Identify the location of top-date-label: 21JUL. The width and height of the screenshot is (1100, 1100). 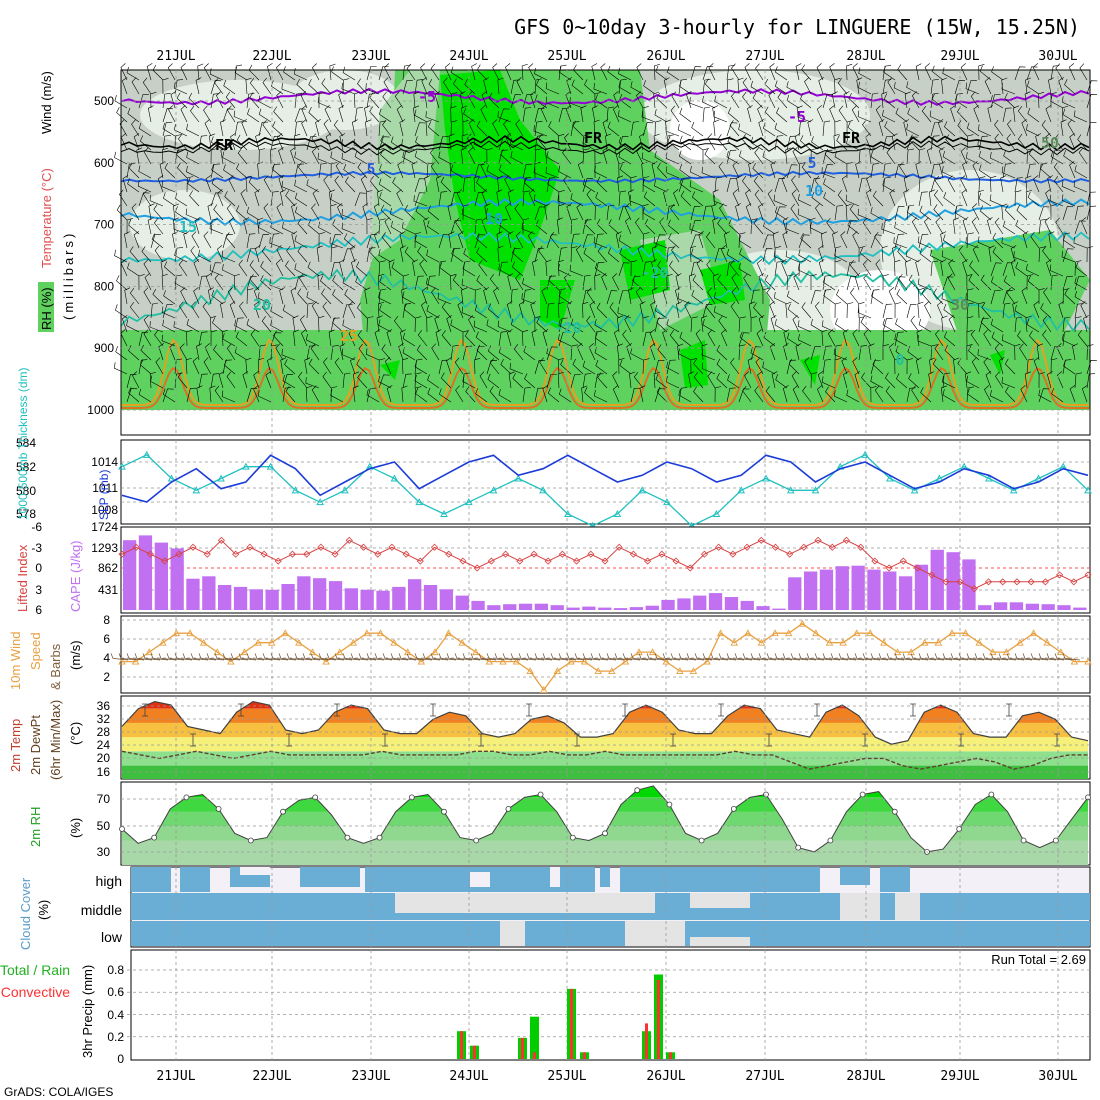
(175, 56).